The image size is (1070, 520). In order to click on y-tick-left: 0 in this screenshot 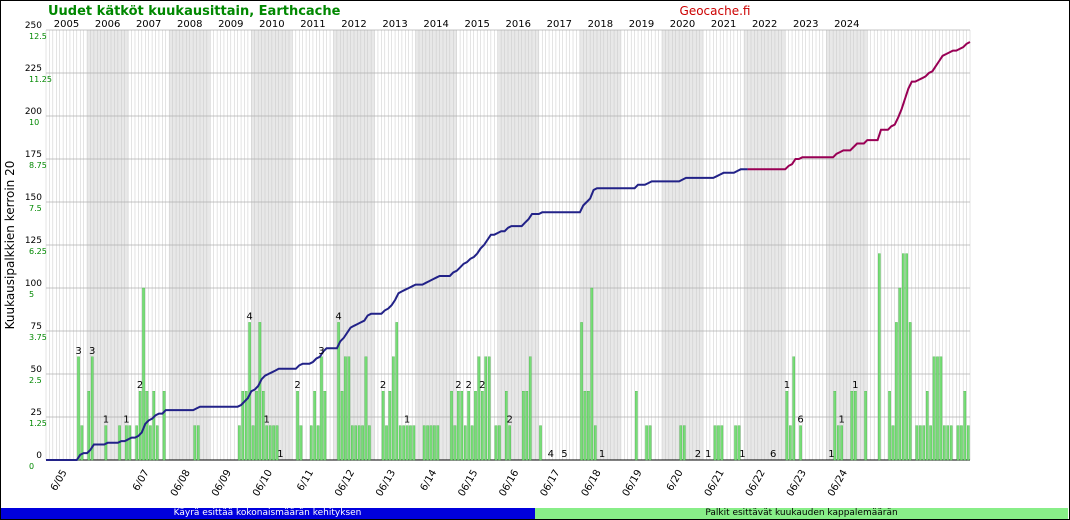, I will do `click(39, 456)`.